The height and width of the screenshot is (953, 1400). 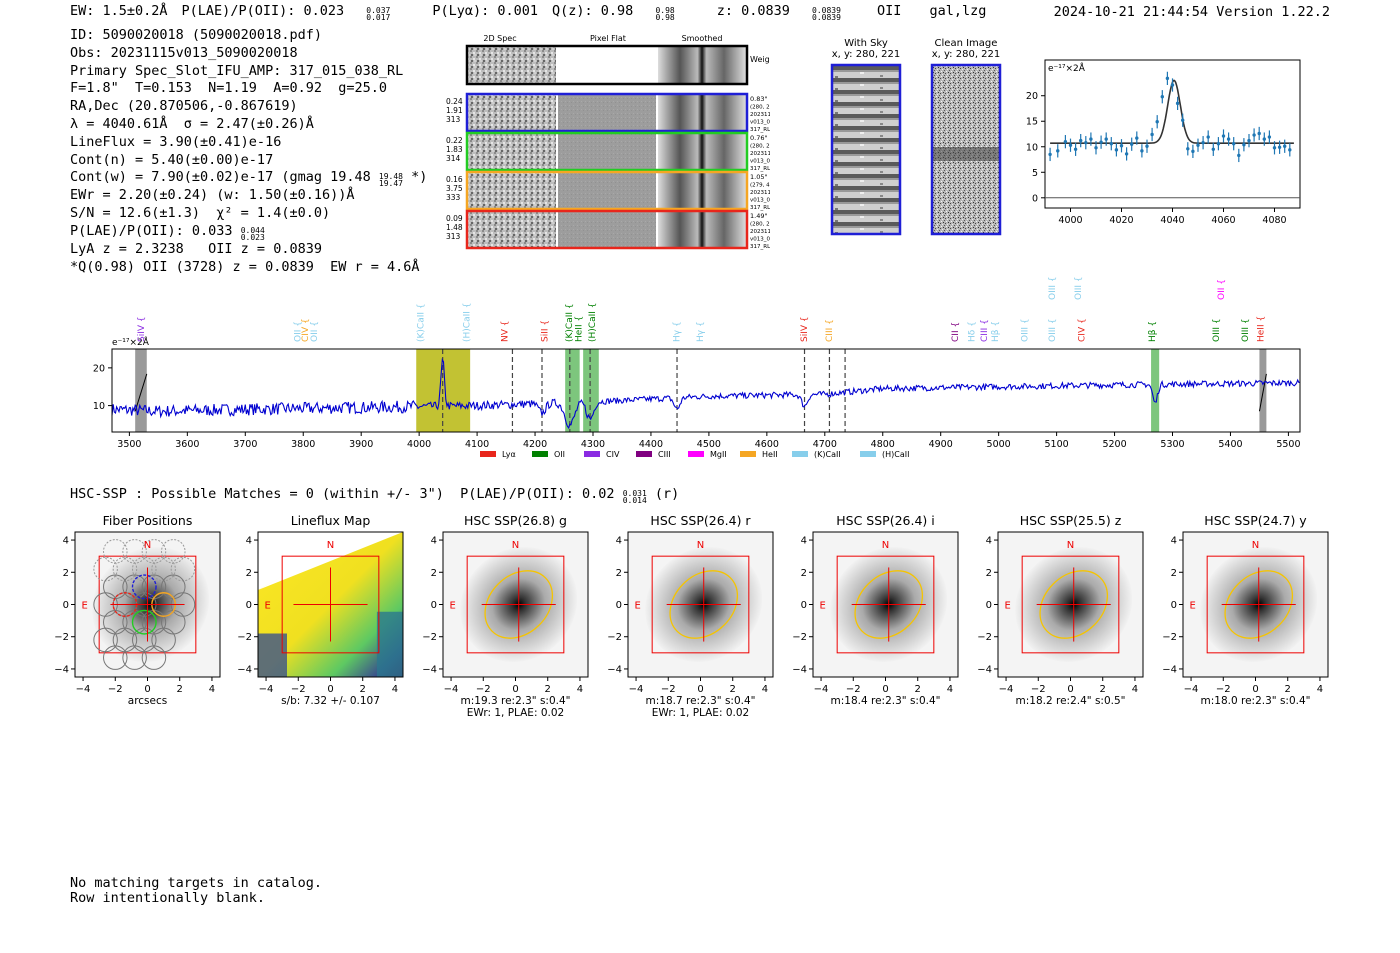 I want to click on x-tick-label: 4, so click(x=1135, y=689).